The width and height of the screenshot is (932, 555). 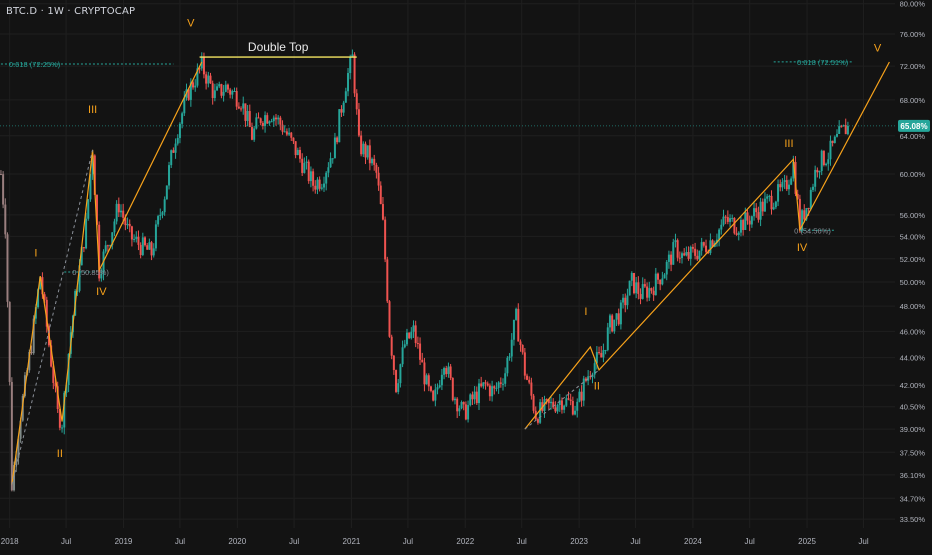 What do you see at coordinates (913, 331) in the screenshot?
I see `y-tick-label: 46.00%` at bounding box center [913, 331].